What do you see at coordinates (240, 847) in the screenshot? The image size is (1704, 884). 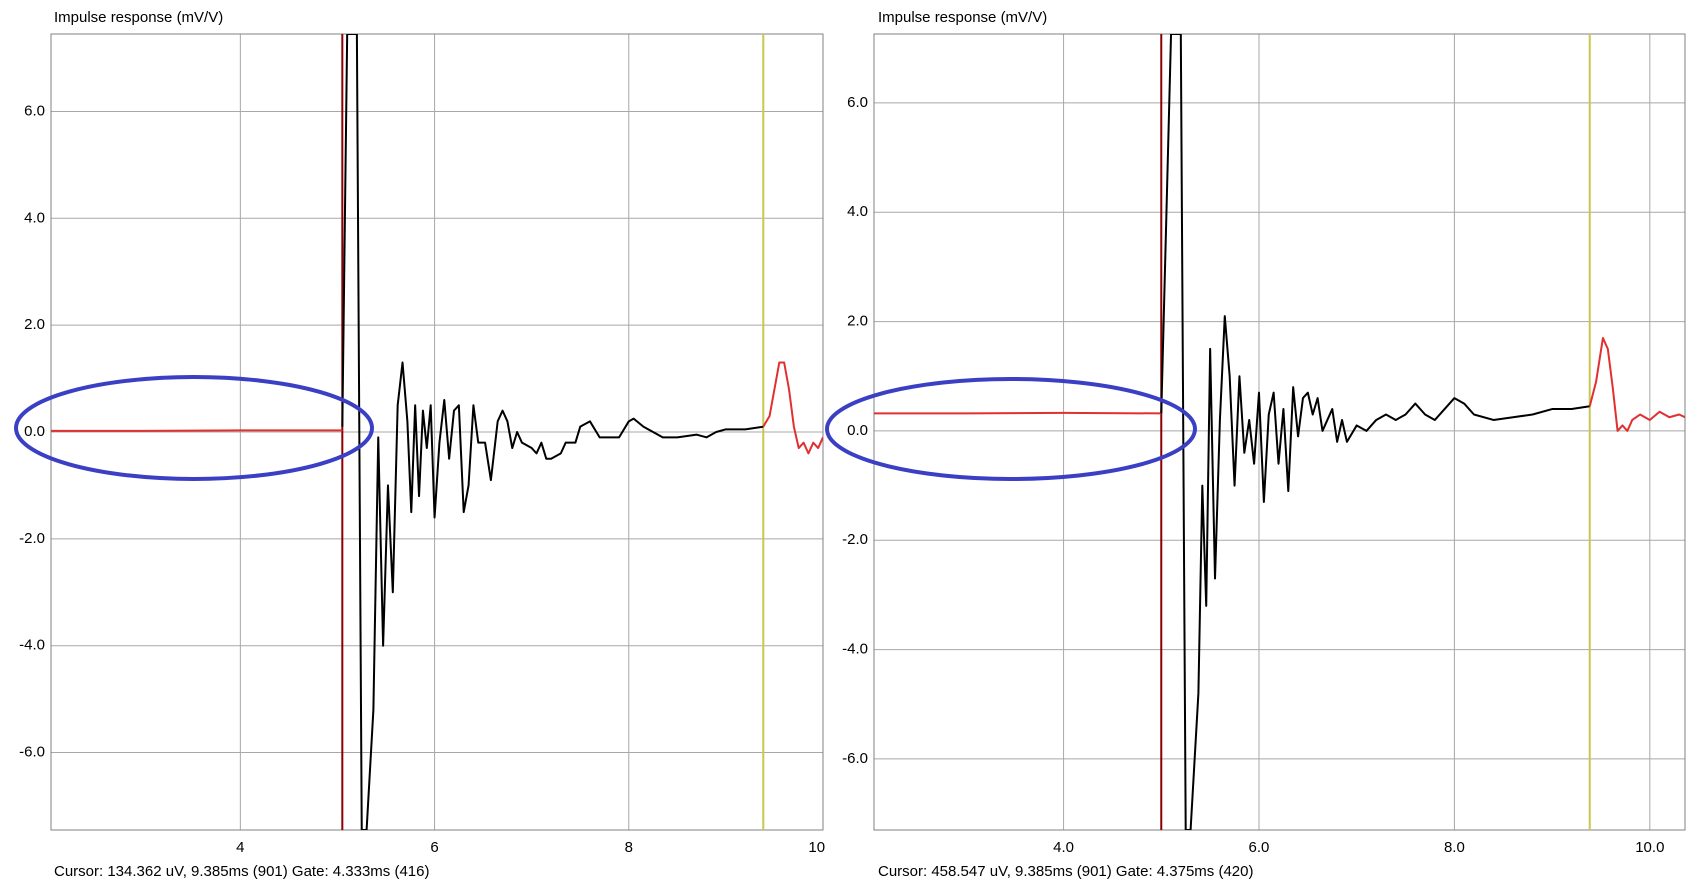 I see `x-tick-label: 4` at bounding box center [240, 847].